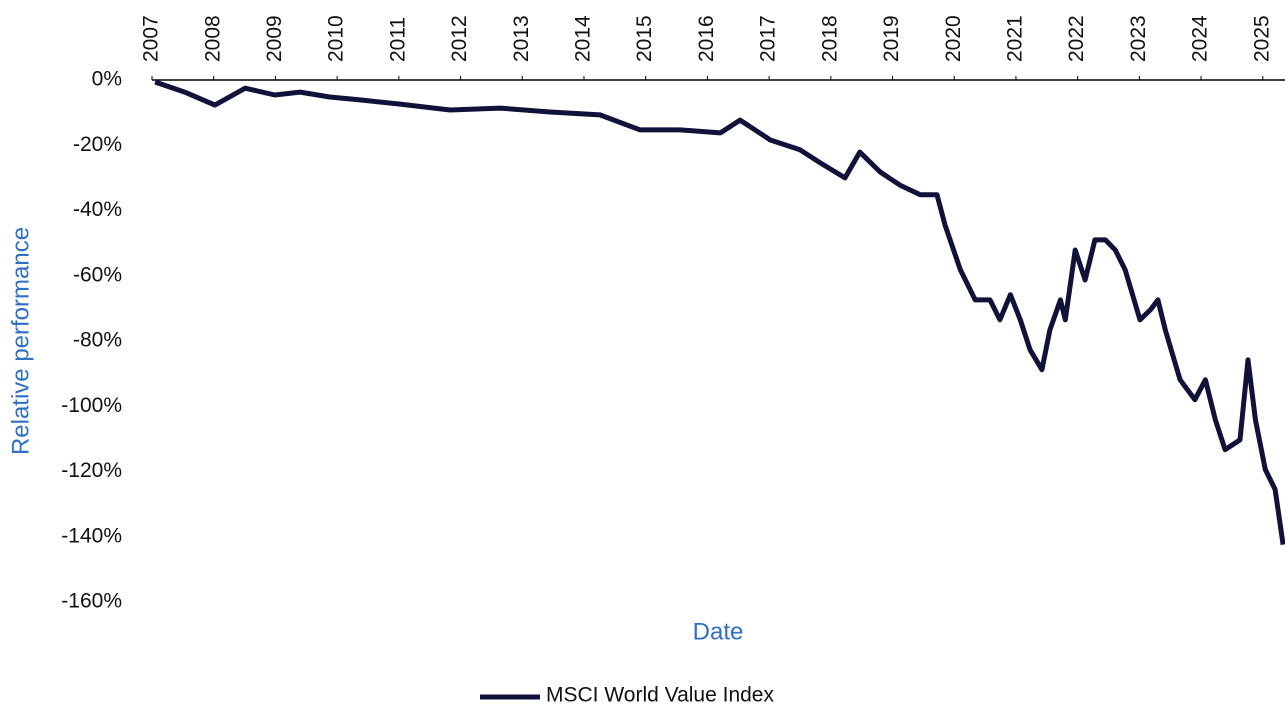 Image resolution: width=1285 pixels, height=707 pixels. I want to click on x-tick-label: 2019, so click(891, 38).